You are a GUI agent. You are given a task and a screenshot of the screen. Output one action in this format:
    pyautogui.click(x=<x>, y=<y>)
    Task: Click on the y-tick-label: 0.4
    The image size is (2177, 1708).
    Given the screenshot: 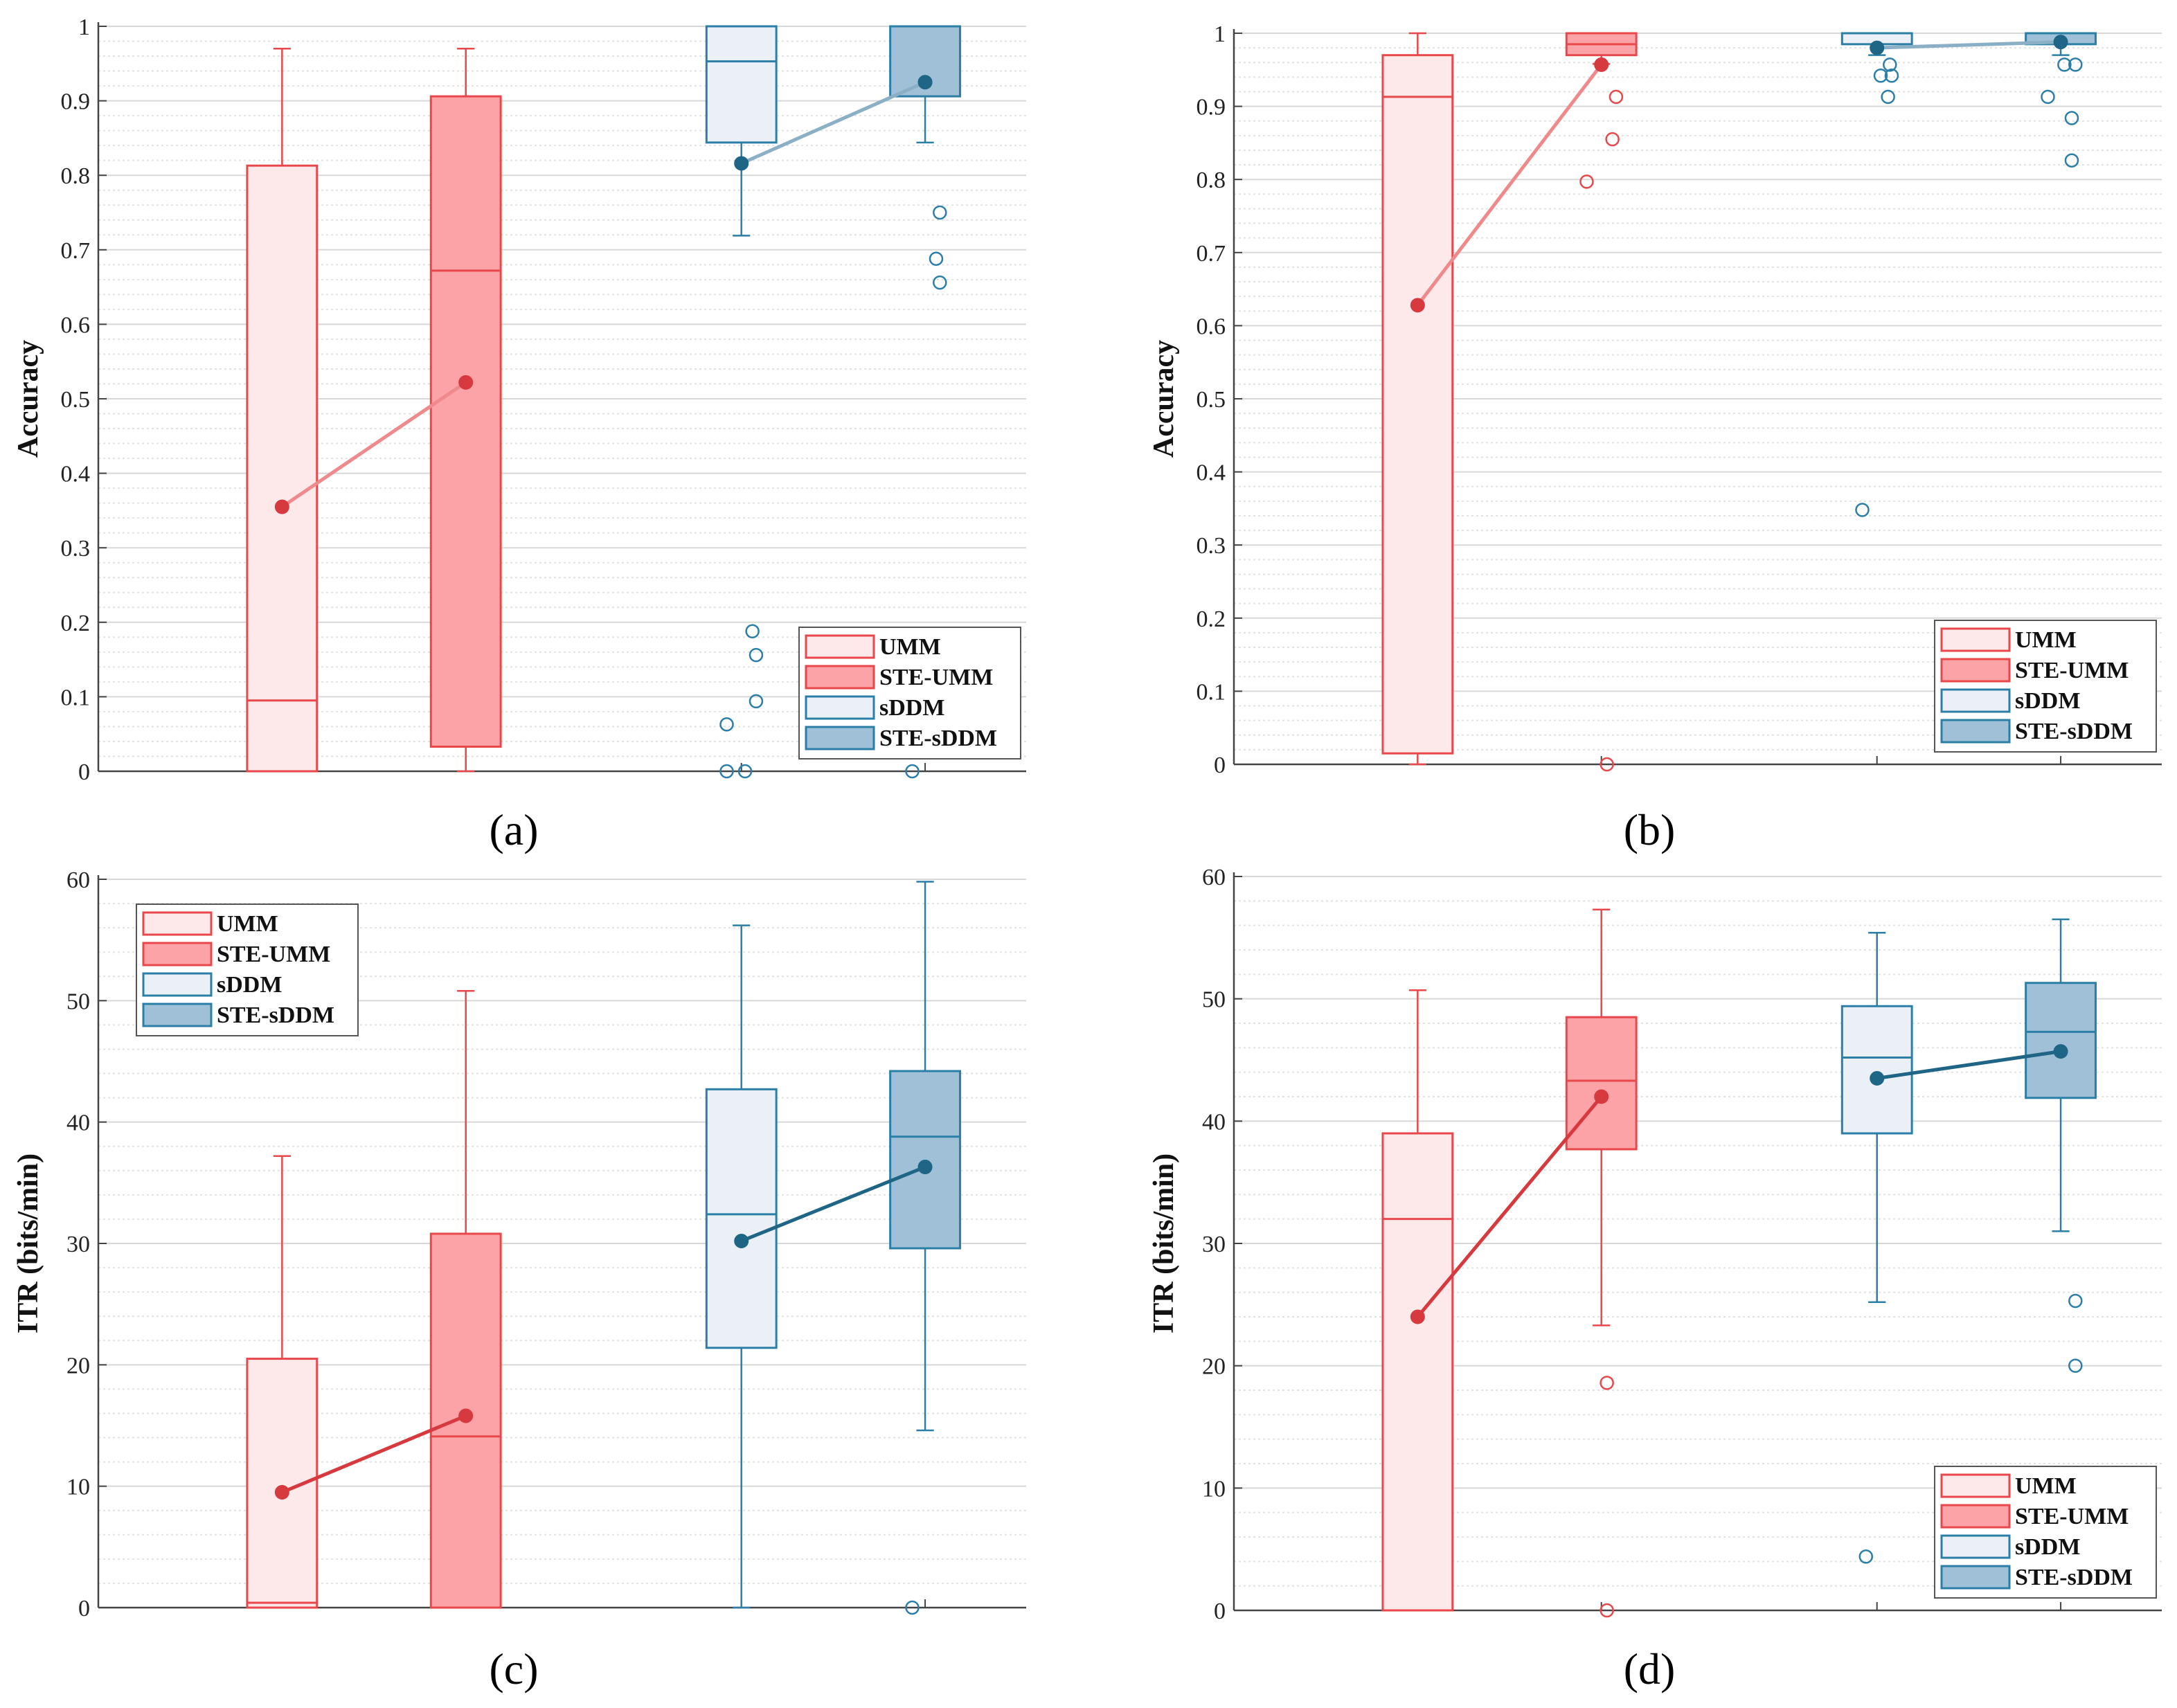 What is the action you would take?
    pyautogui.click(x=76, y=474)
    